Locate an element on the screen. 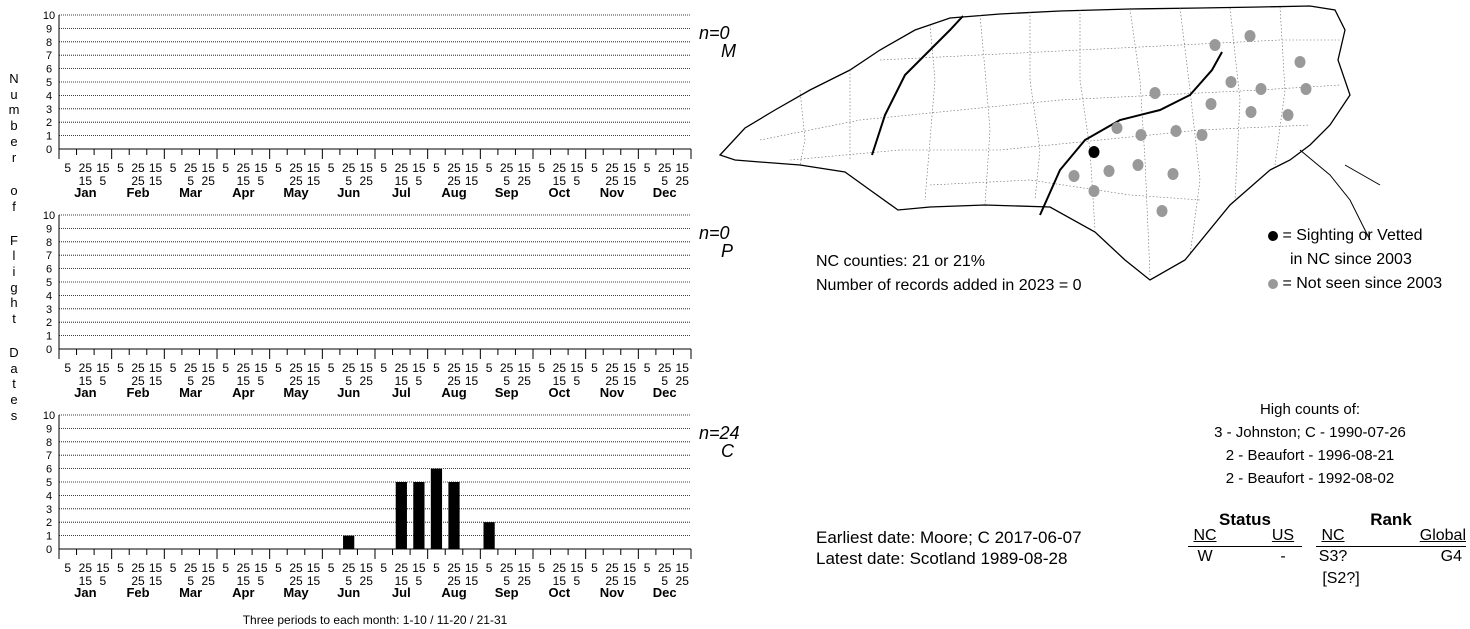  y-axis-label-letter: f is located at coordinates (14, 206).